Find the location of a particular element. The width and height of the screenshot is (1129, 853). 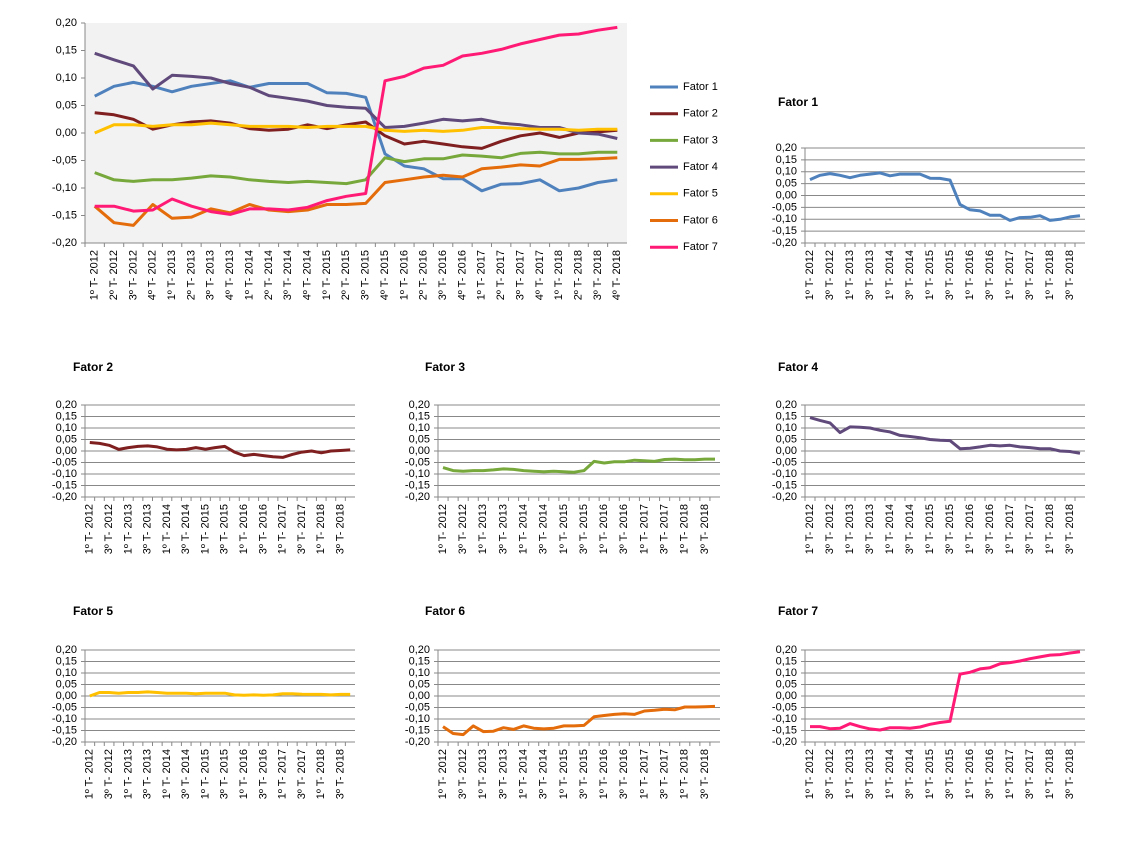

legend-label: Fator 3 is located at coordinates (700, 140).